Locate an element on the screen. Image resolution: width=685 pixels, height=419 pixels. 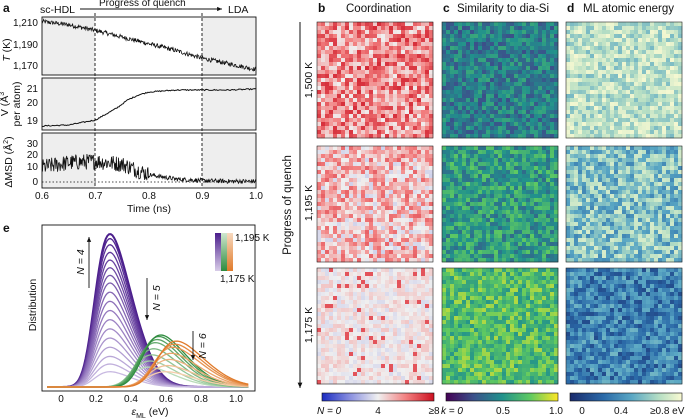
a-x-tick: 0.8 is located at coordinates (149, 196).